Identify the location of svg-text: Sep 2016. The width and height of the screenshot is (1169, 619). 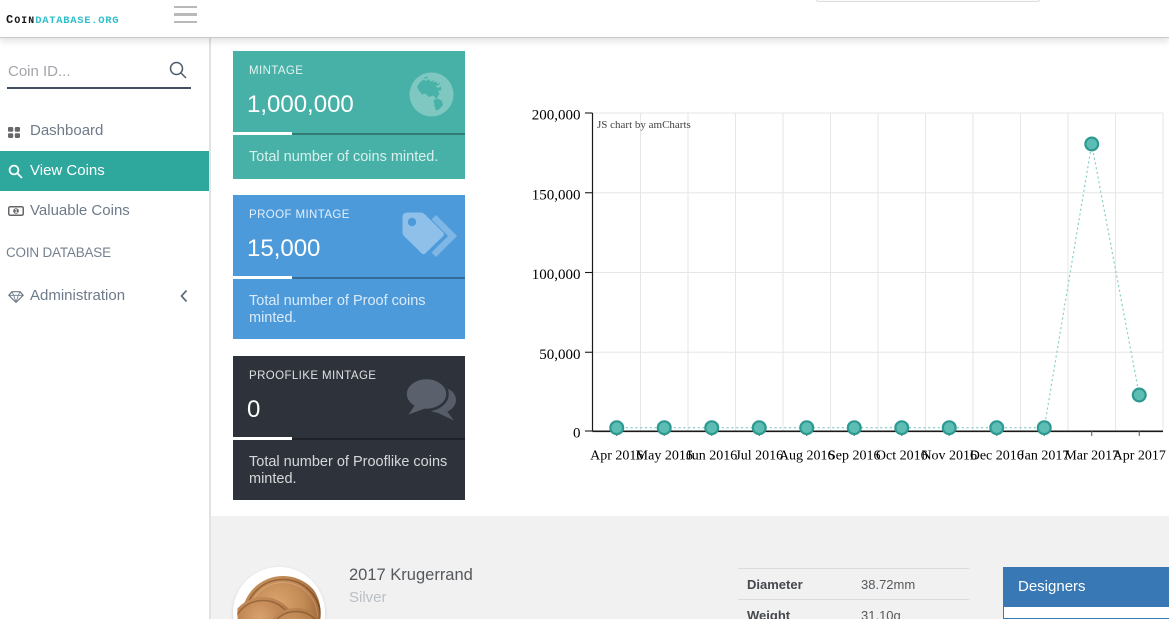
(854, 456).